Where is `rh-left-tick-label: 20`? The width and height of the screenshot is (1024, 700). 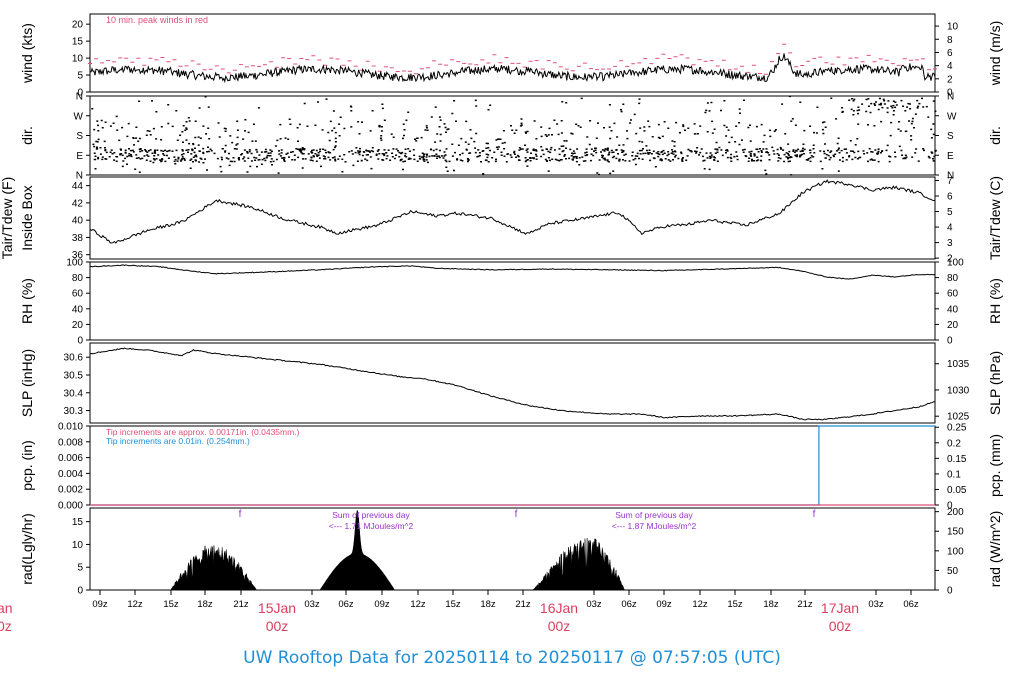
rh-left-tick-label: 20 is located at coordinates (78, 325).